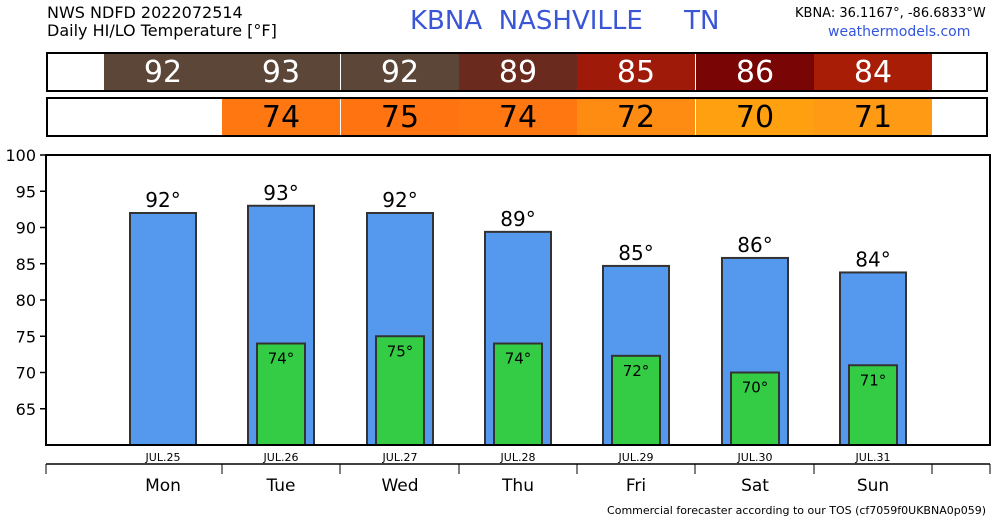  I want to click on date-label: JUL.31, so click(873, 457).